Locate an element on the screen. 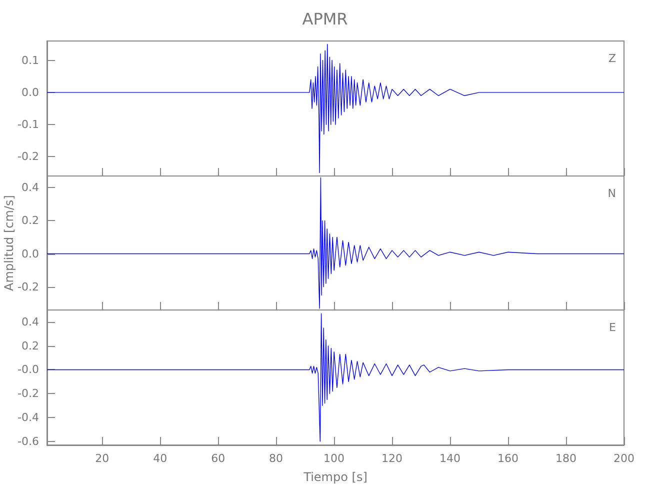 The image size is (650, 500). x-tick-label: 20 is located at coordinates (102, 458).